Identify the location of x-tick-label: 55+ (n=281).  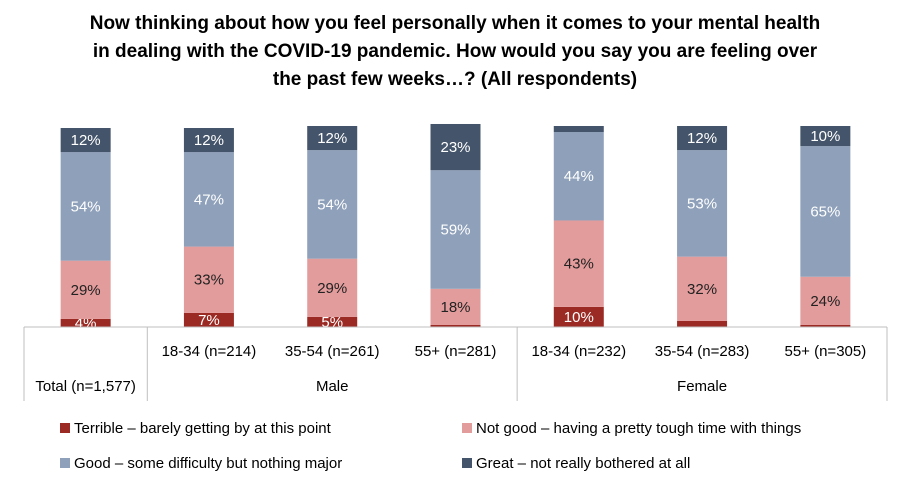
(456, 351).